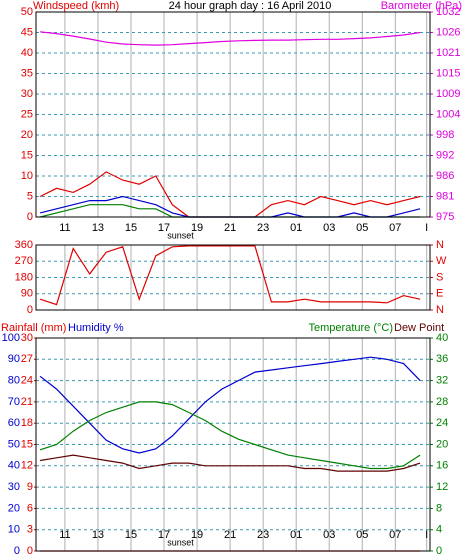 The width and height of the screenshot is (468, 559). I want to click on chart-title: 24 hour graph day : 16 April 2010, so click(250, 6).